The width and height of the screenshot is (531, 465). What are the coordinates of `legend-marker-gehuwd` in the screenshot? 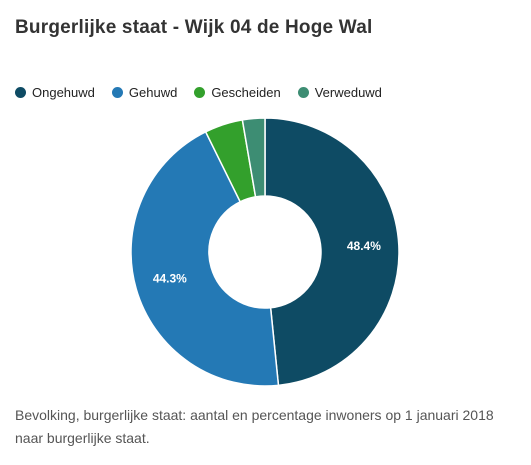 It's located at (117, 92).